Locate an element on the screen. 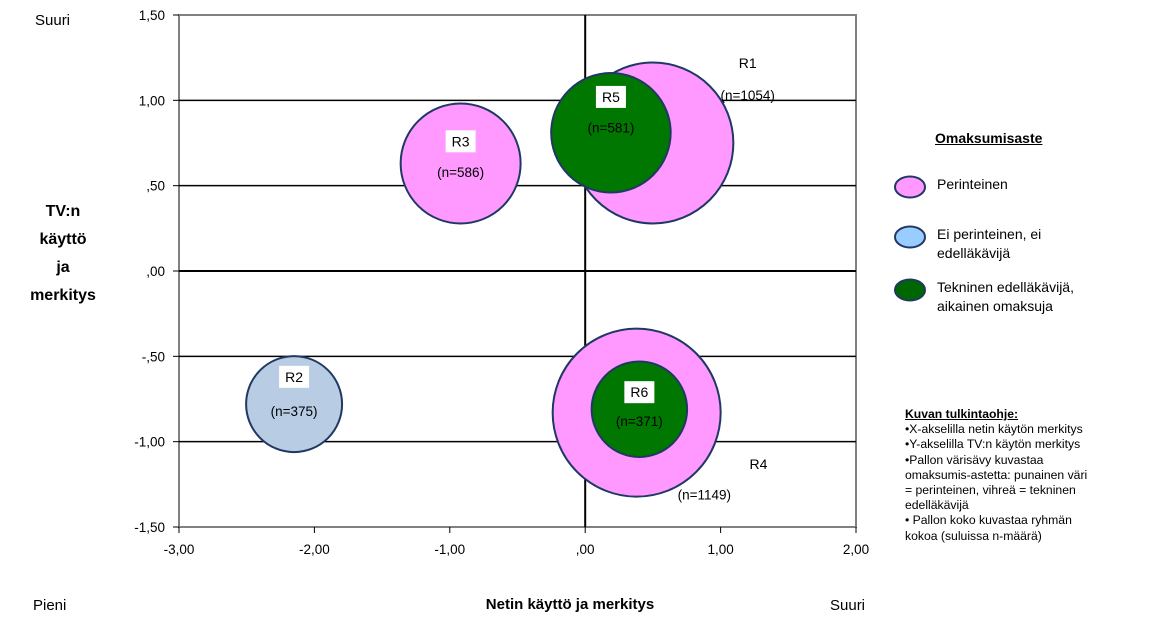  bubble-n-label: (n=1054) is located at coordinates (747, 95).